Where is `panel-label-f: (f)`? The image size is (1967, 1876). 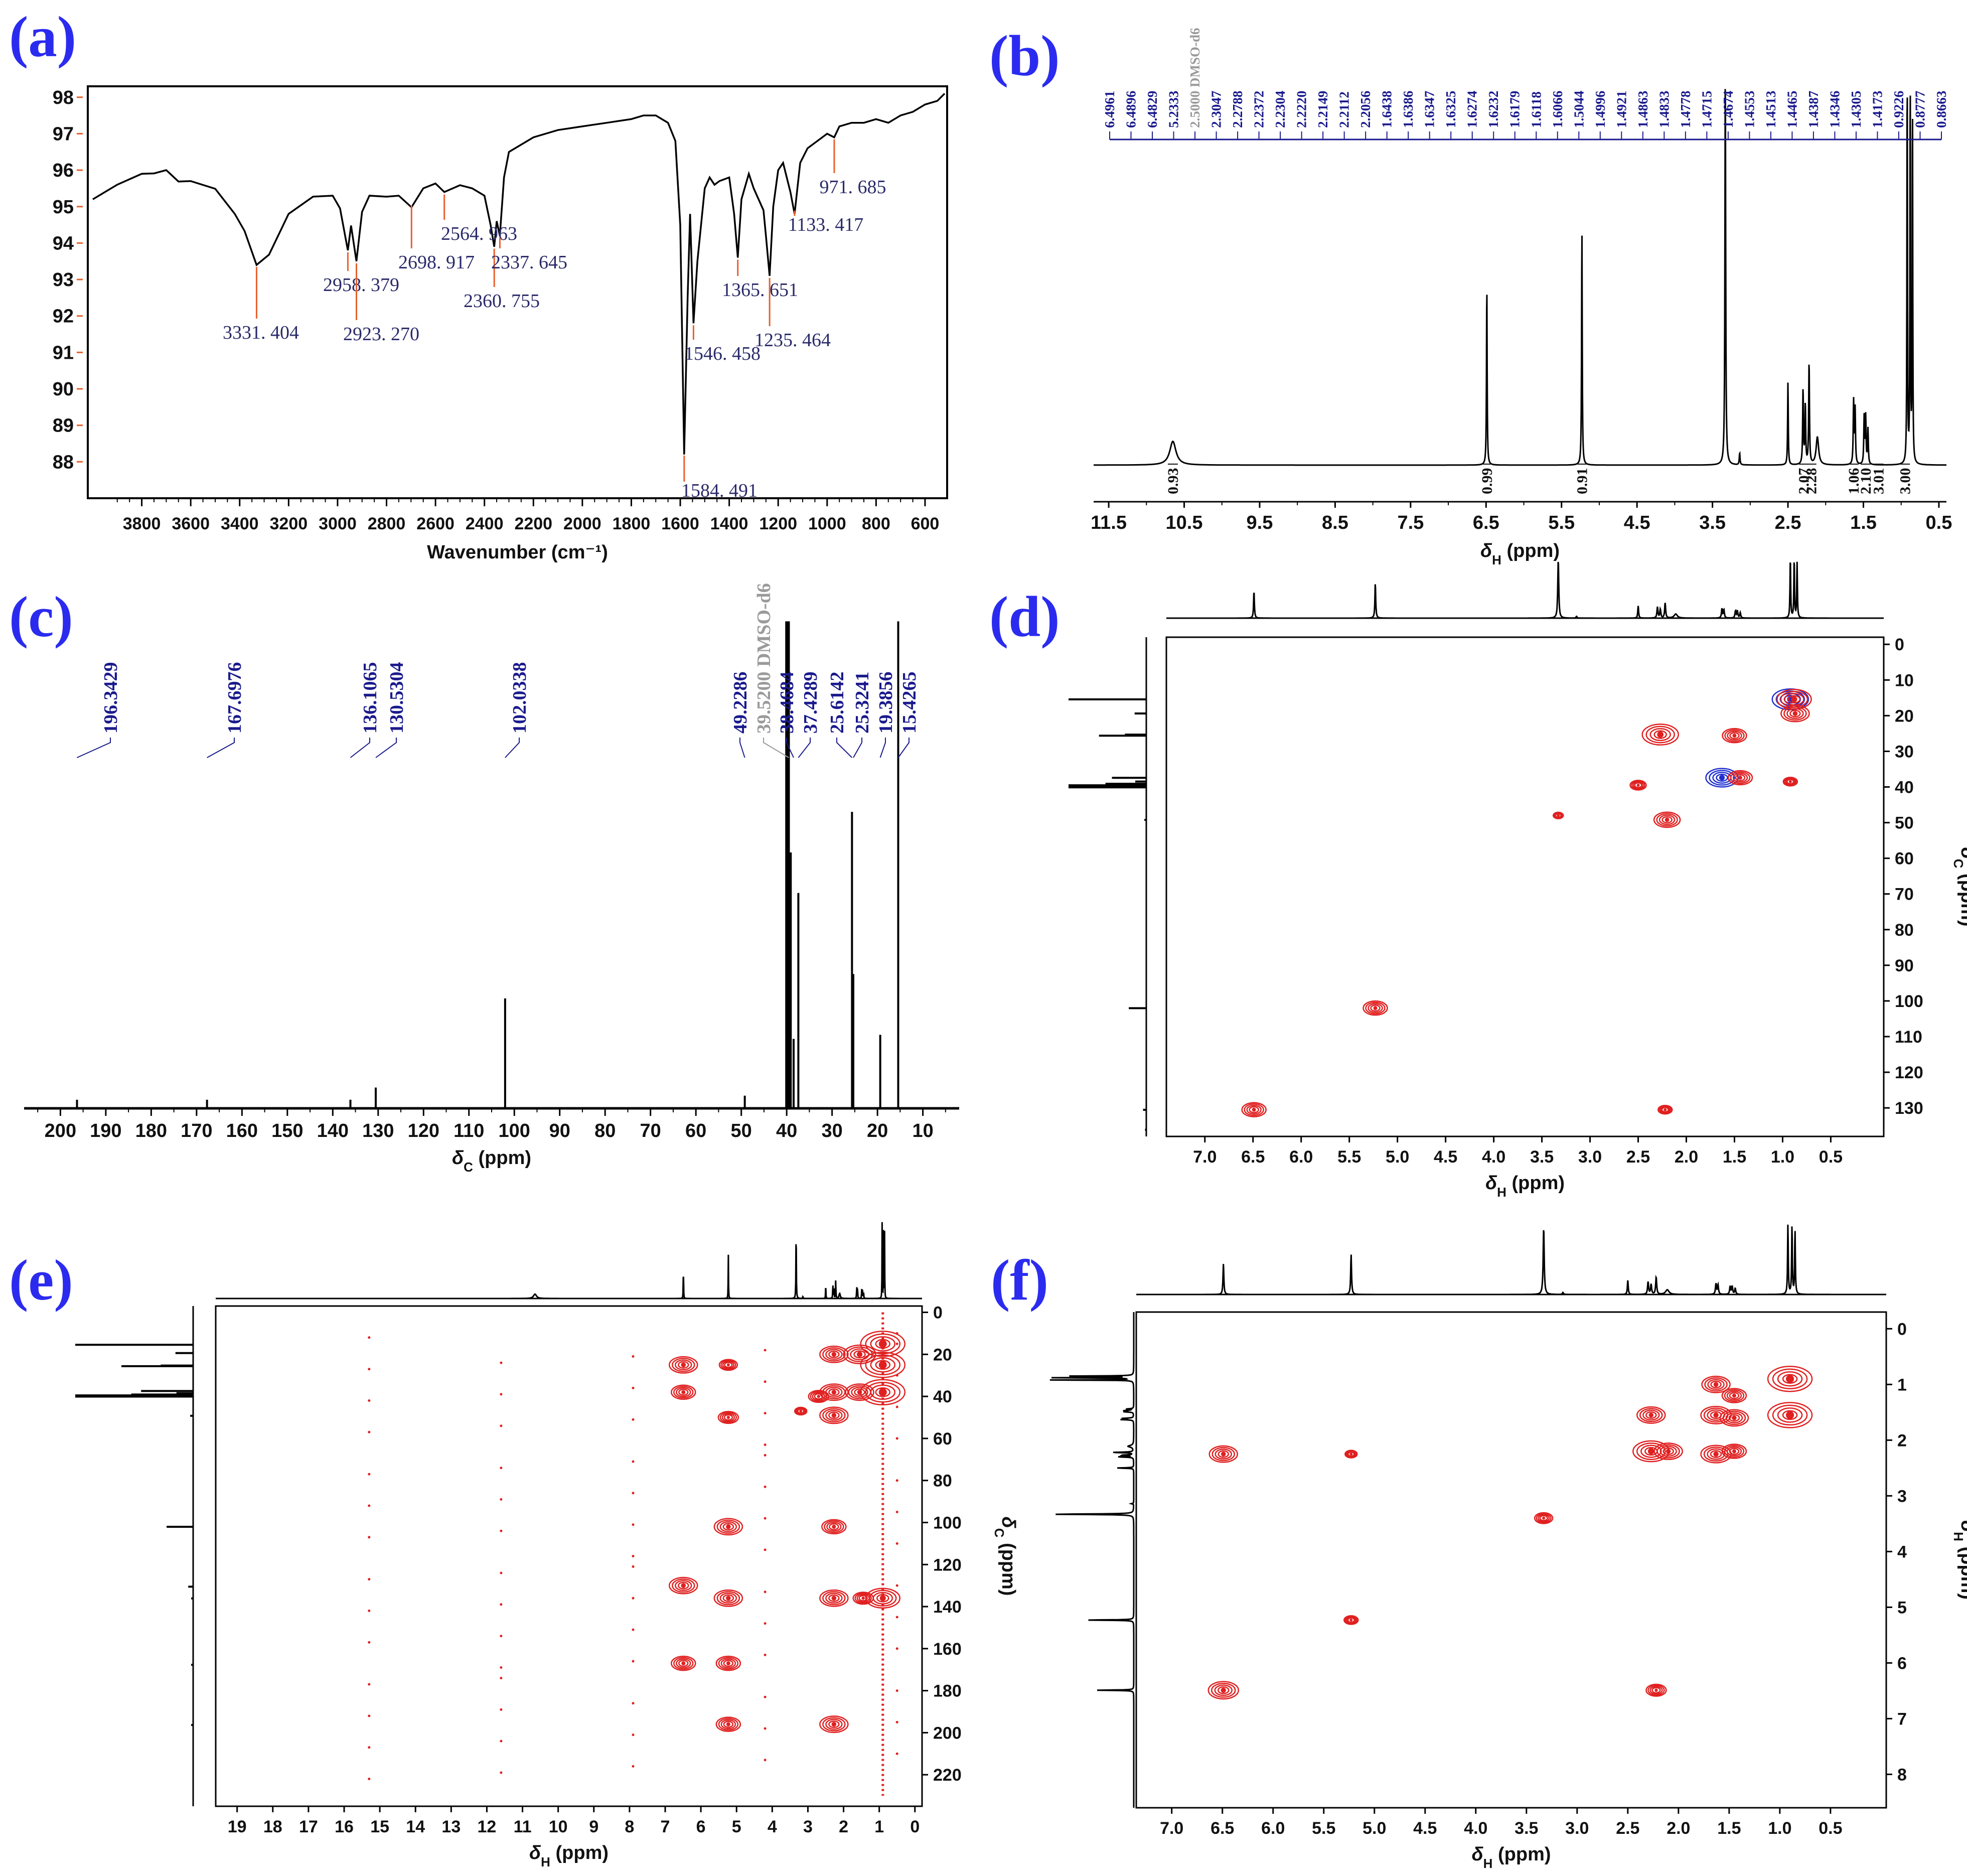
panel-label-f: (f) is located at coordinates (1019, 1280).